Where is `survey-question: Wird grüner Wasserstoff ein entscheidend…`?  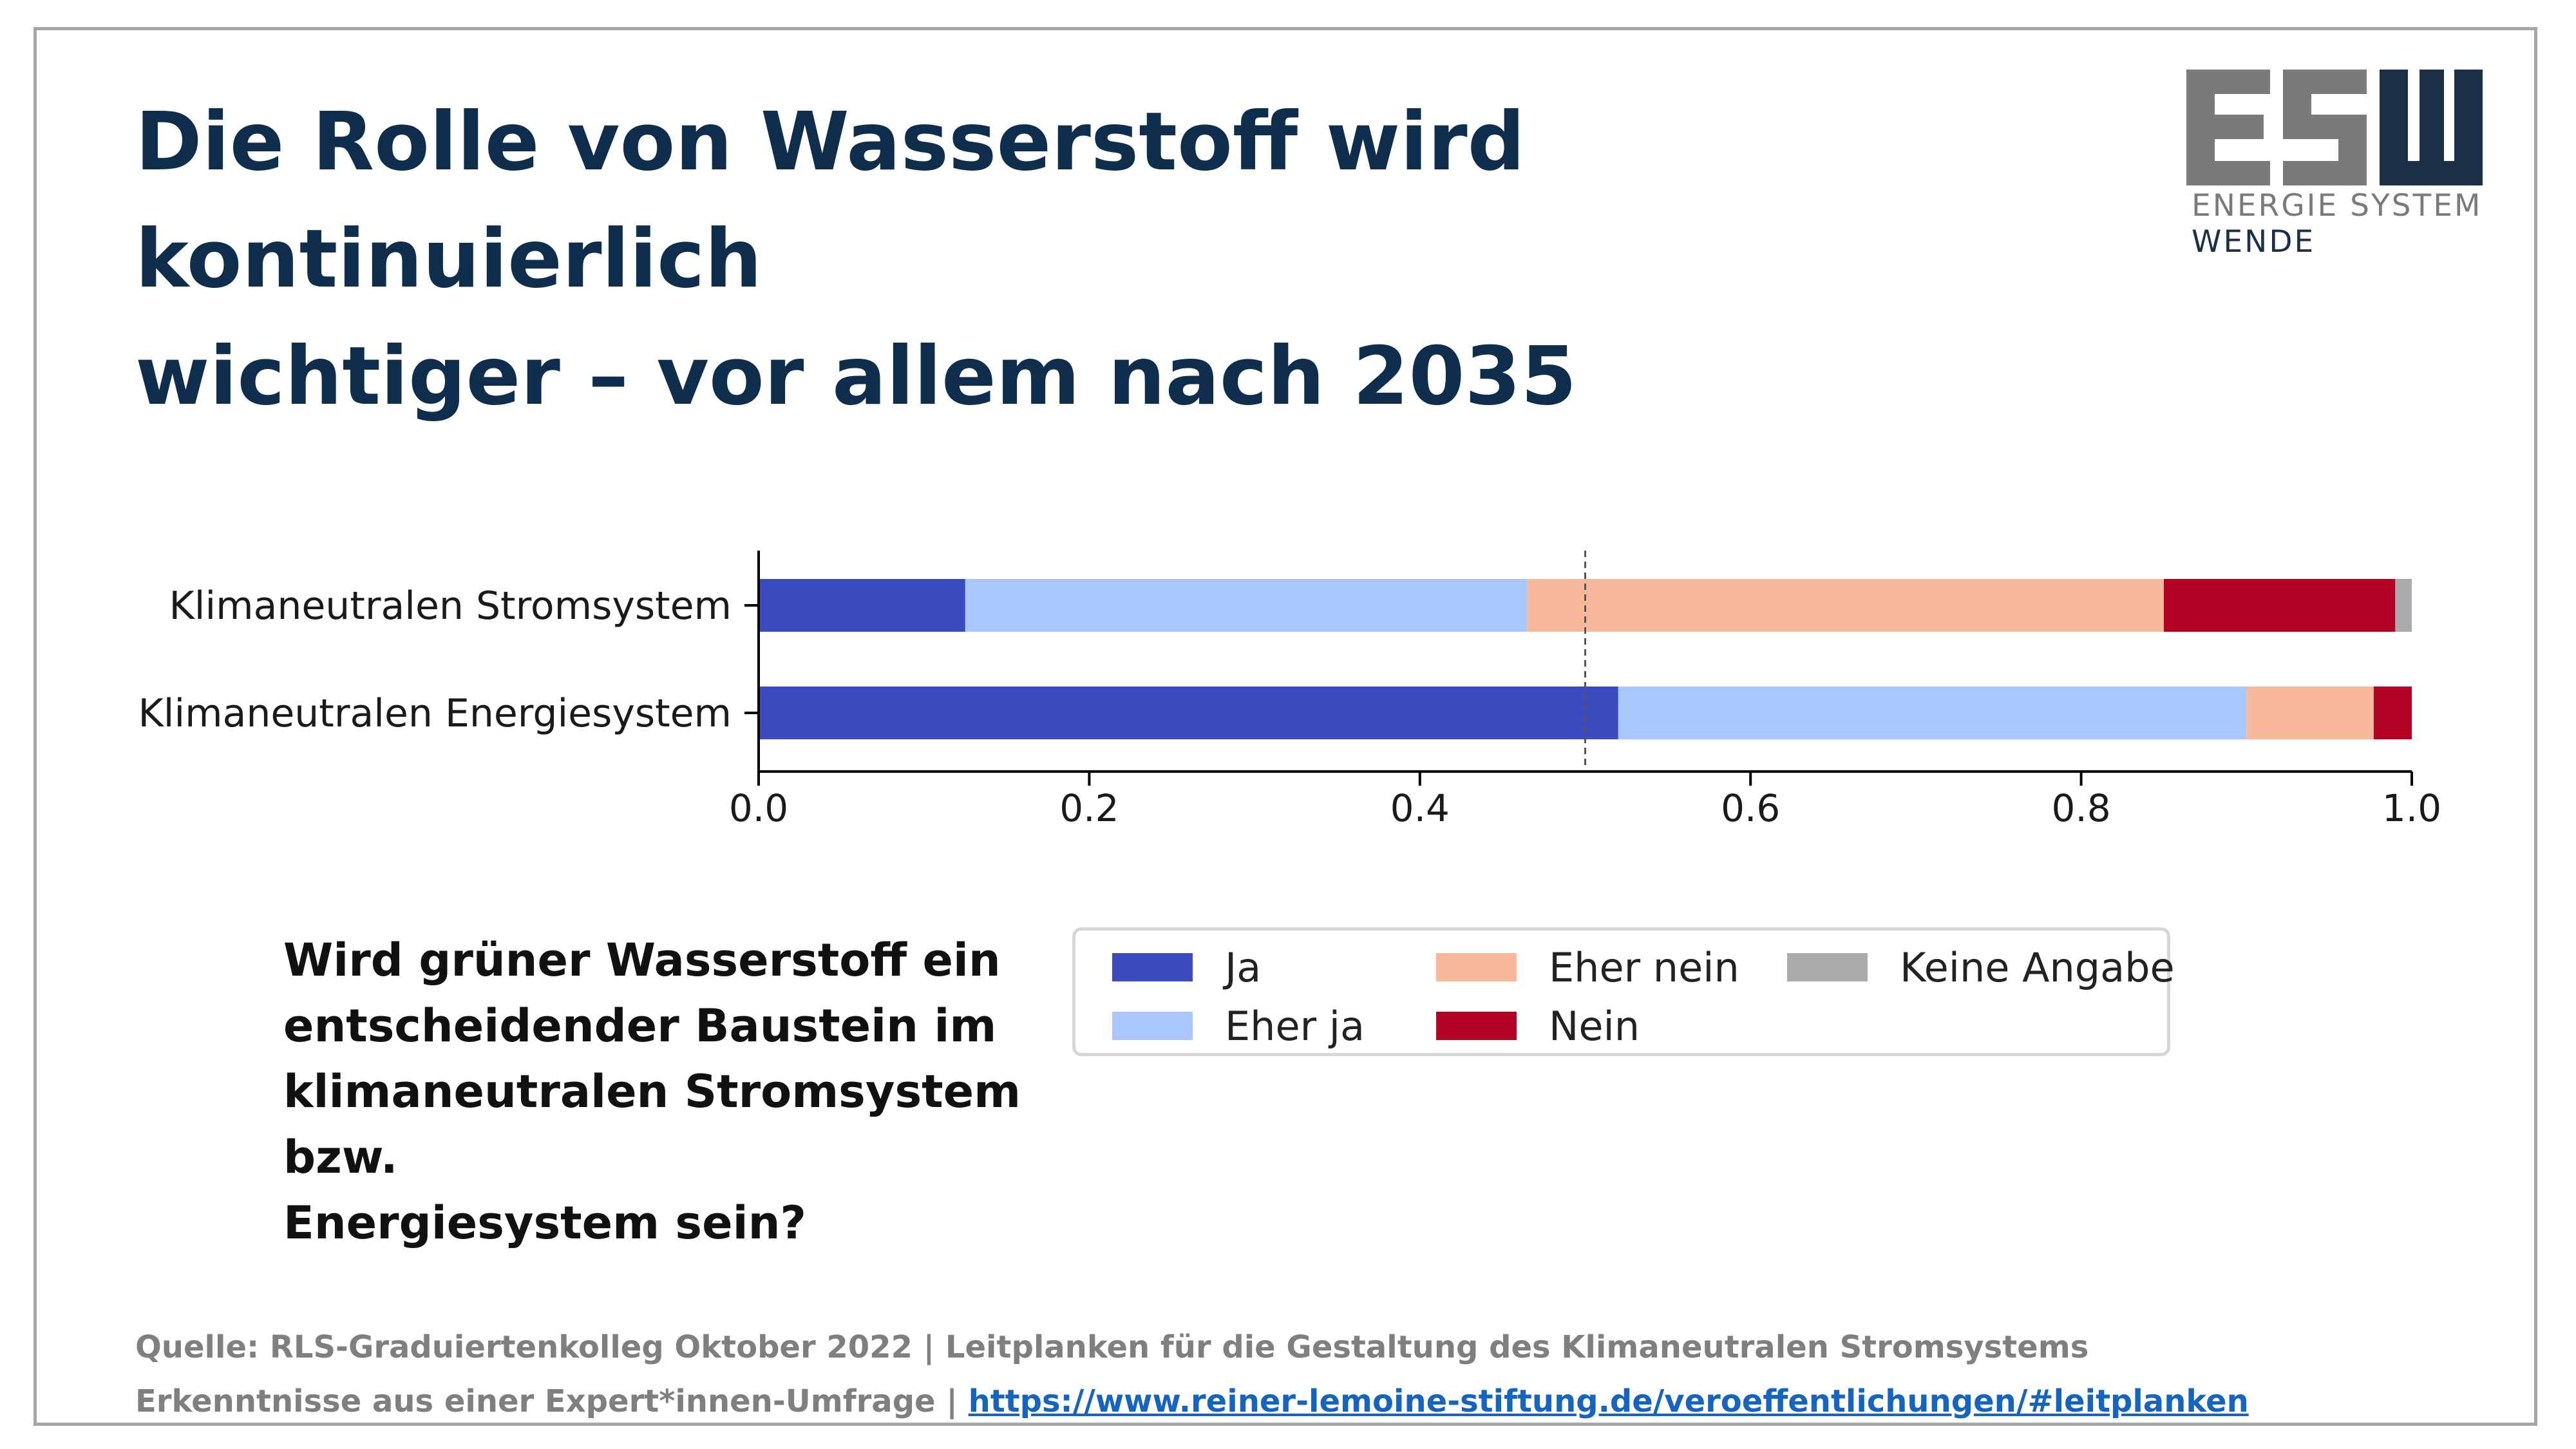
survey-question: Wird grüner Wasserstoff ein entscheidend… is located at coordinates (702, 1092).